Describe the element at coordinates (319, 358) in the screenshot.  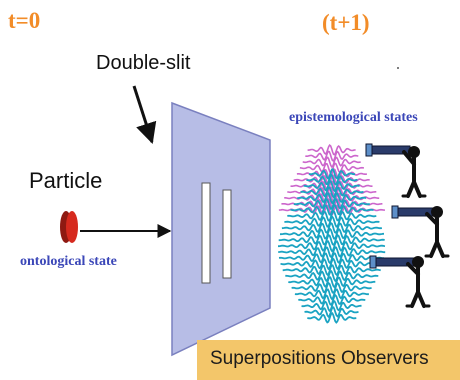
I see `caption-text: Superpositions Observers` at that location.